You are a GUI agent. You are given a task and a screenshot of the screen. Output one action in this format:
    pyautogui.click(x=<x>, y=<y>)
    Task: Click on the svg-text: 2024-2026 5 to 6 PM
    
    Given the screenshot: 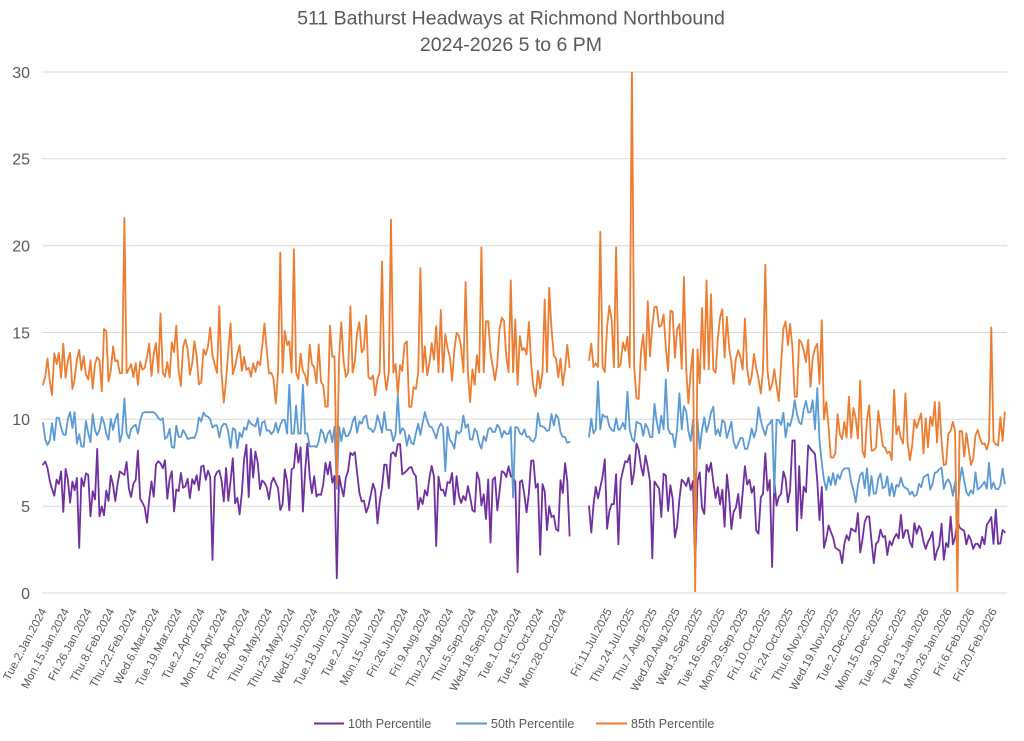 What is the action you would take?
    pyautogui.click(x=511, y=45)
    